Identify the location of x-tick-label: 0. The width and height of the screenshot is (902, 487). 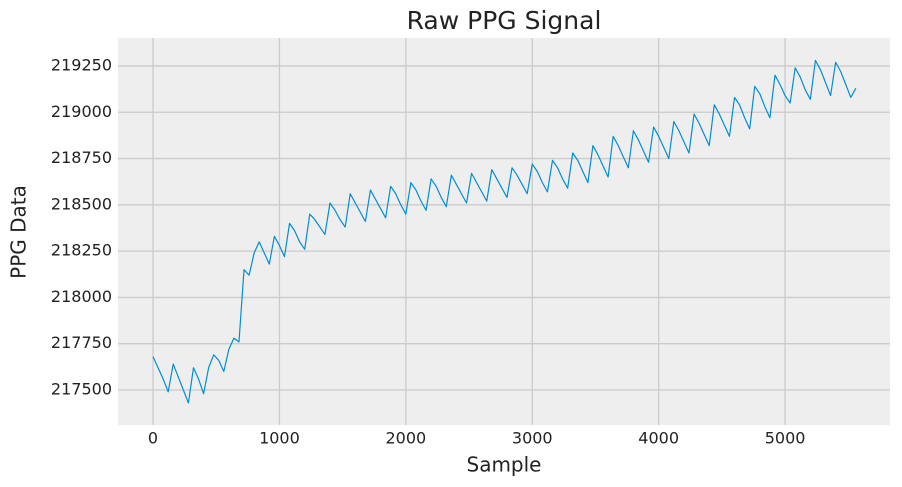
(153, 438).